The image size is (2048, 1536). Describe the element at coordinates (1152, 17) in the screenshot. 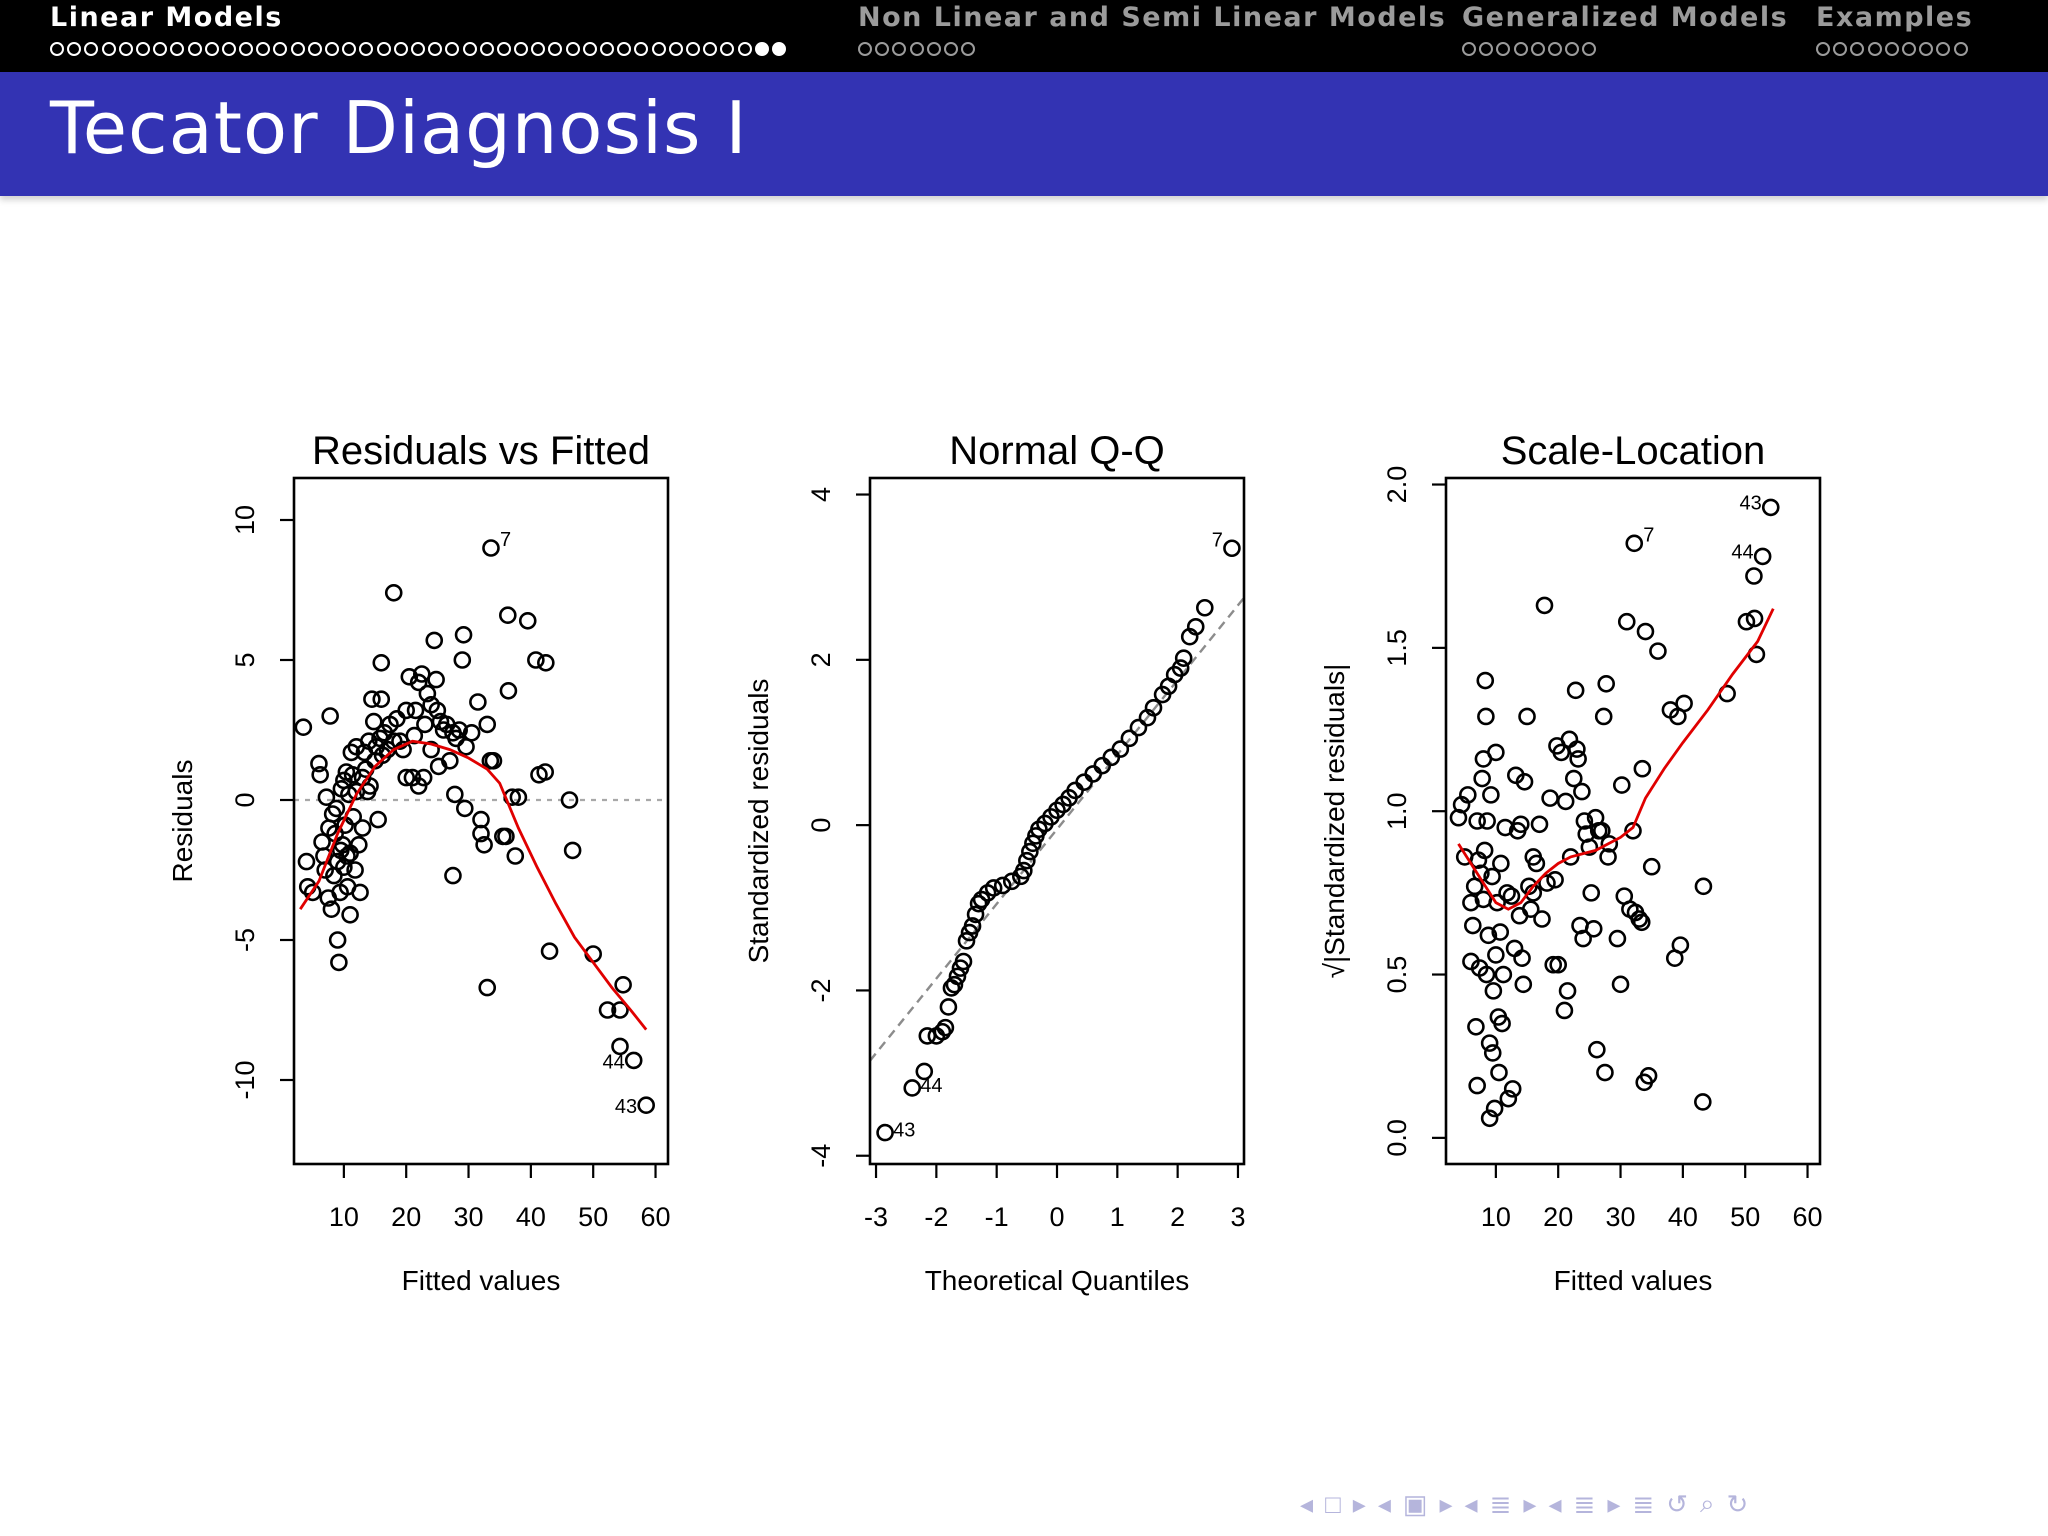

I see `nav-section-label: Non Linear and Semi Linear Models` at that location.